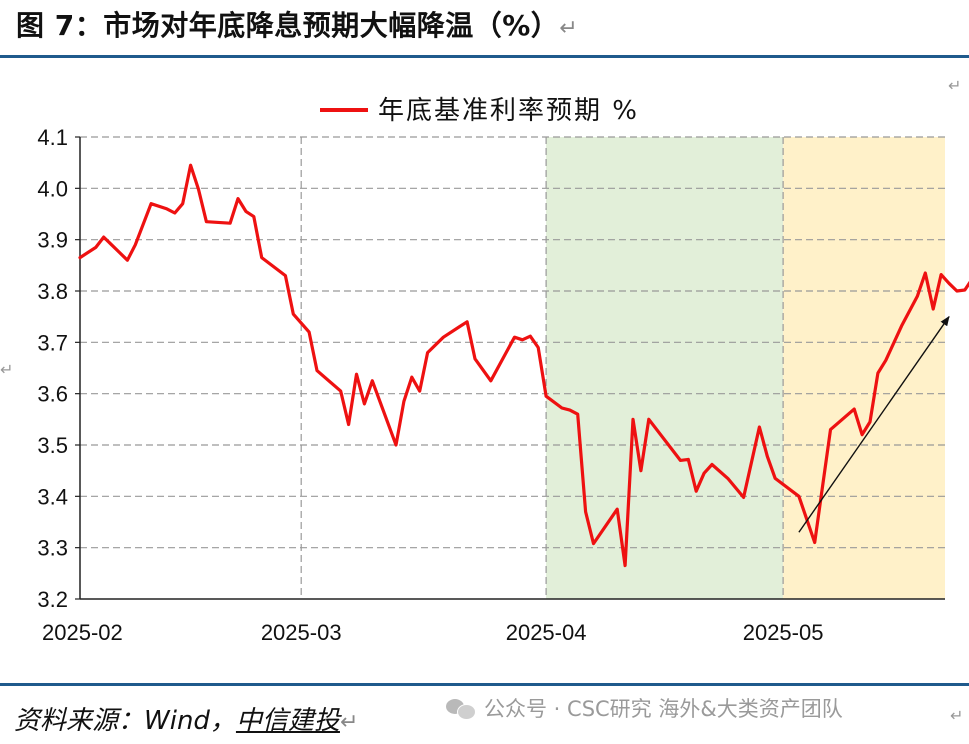 Image resolution: width=969 pixels, height=744 pixels. I want to click on y-tick-labels: 3.2 3.3 3.4 3.5 3.6 3.7 3.8 3.9 4.0 4.1, so click(58, 368).